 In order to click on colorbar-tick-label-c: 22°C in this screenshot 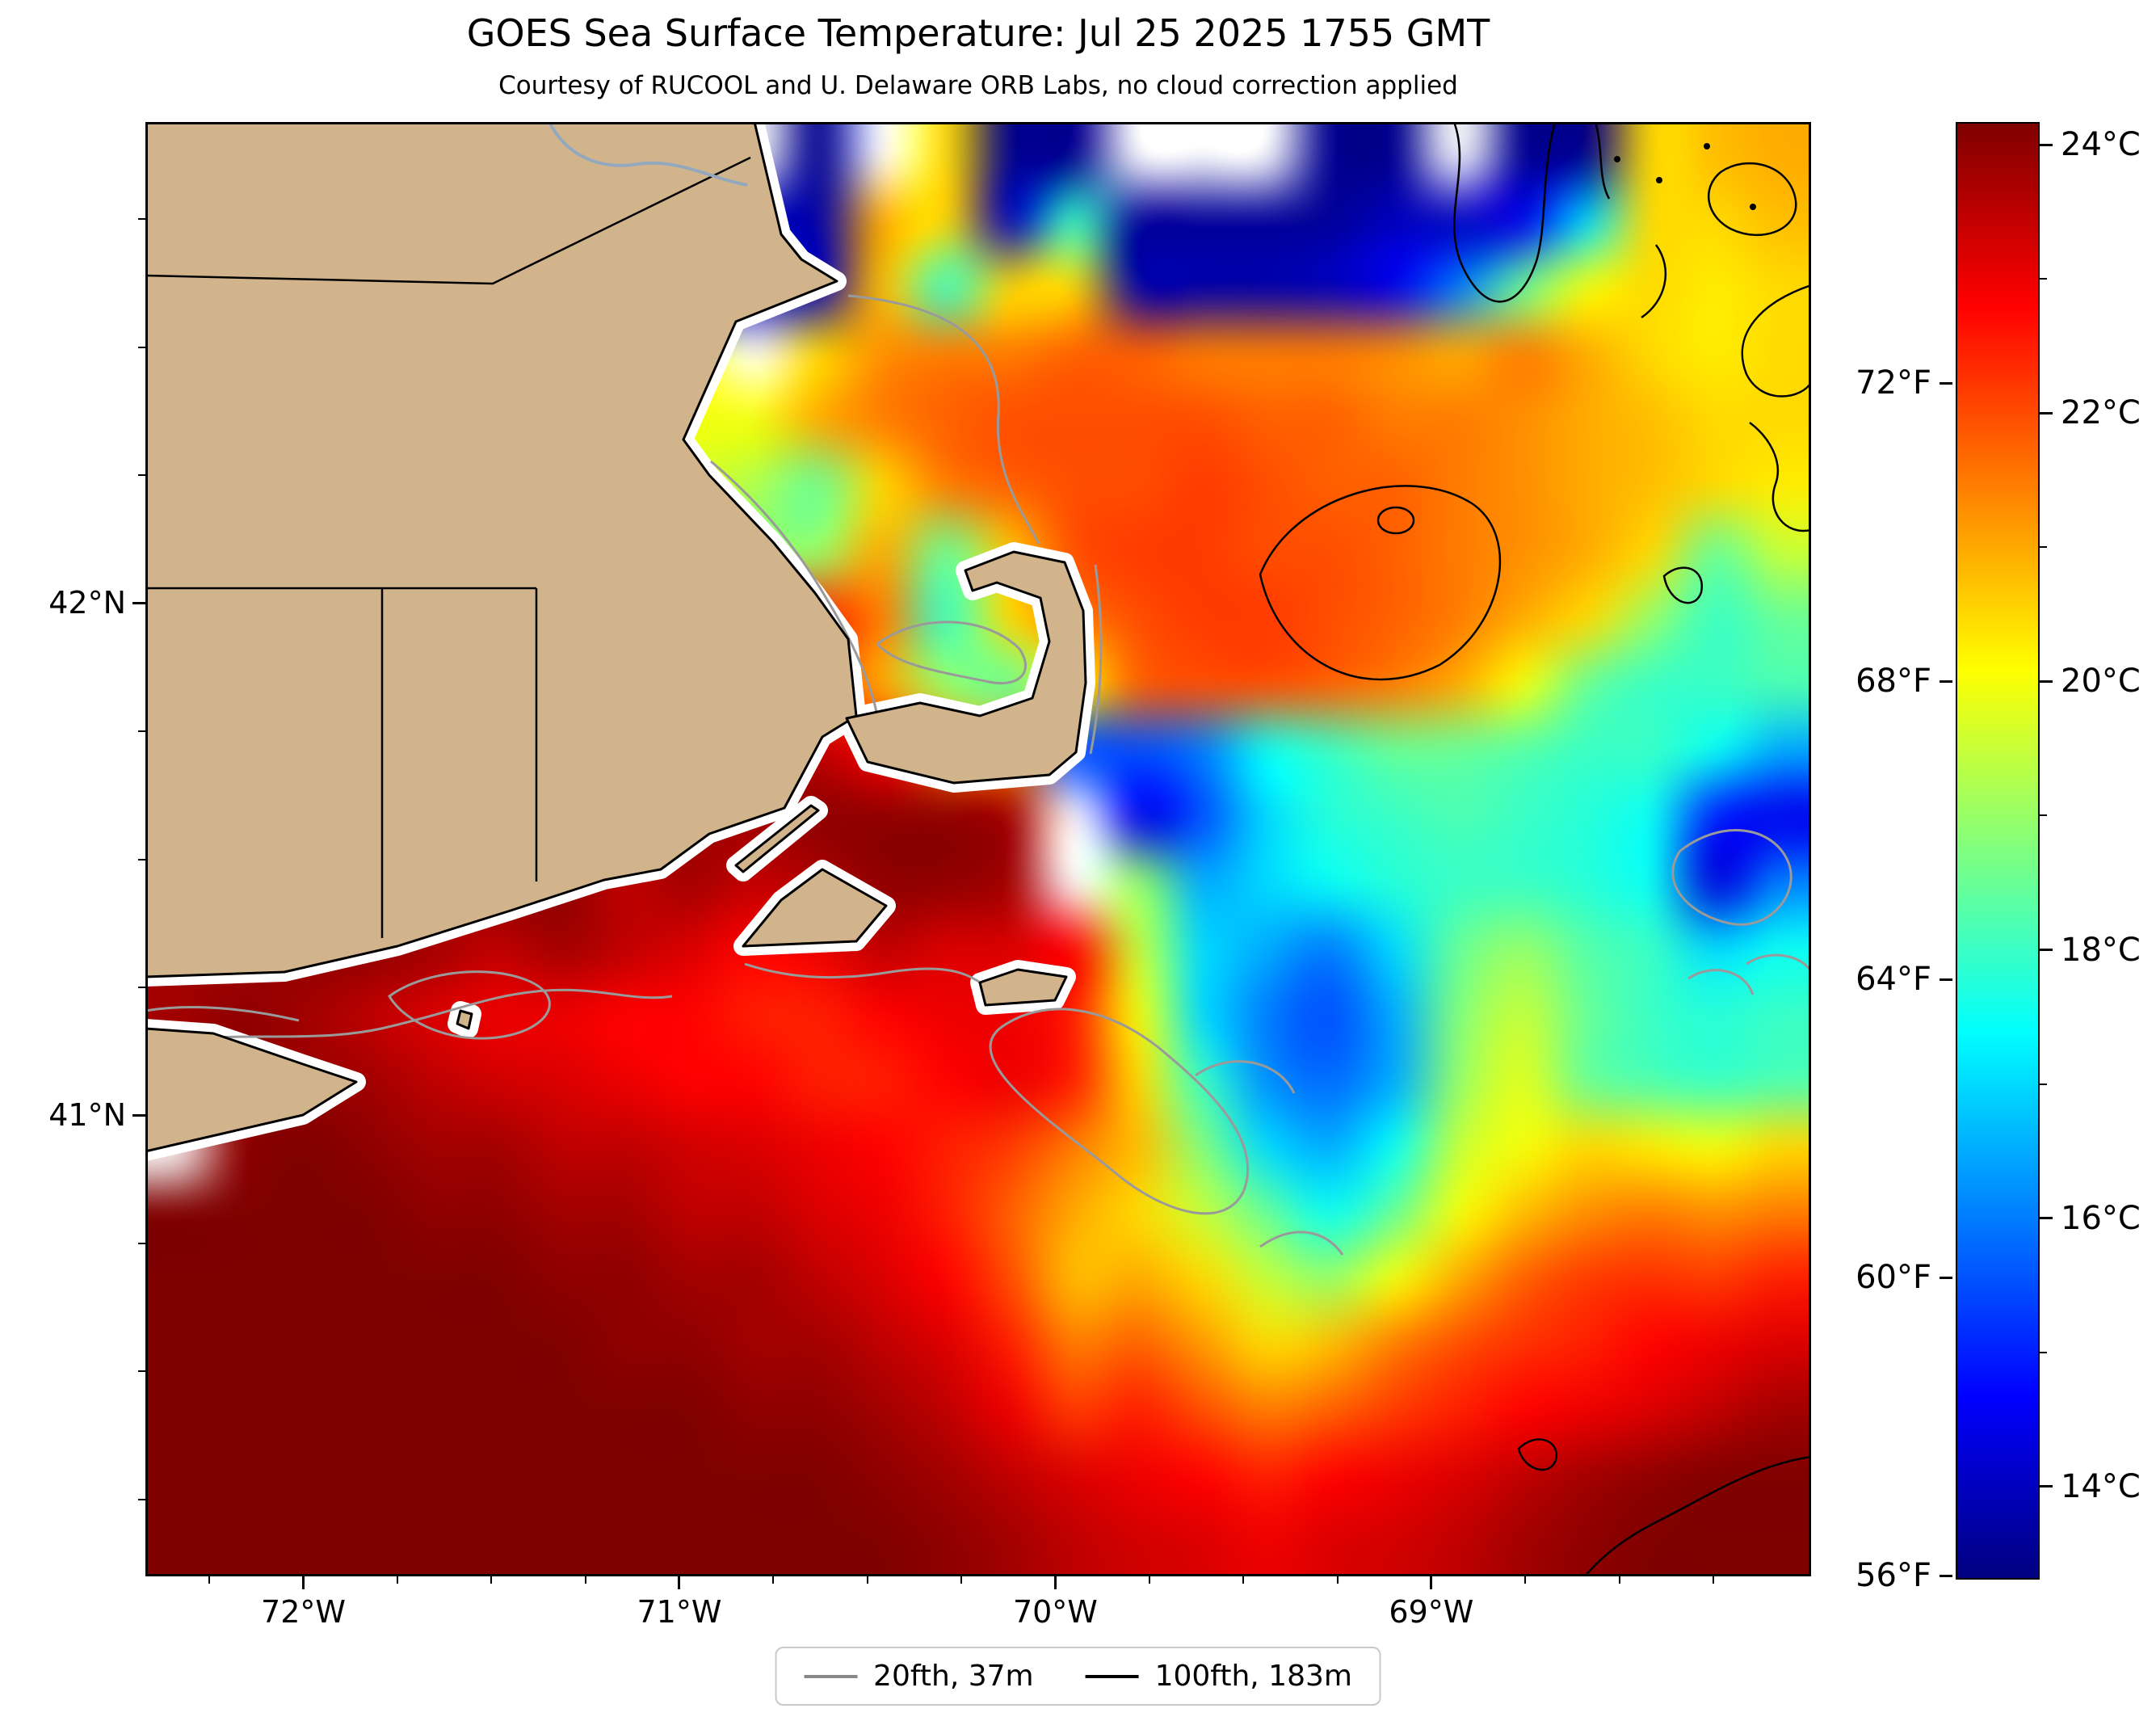, I will do `click(2101, 413)`.